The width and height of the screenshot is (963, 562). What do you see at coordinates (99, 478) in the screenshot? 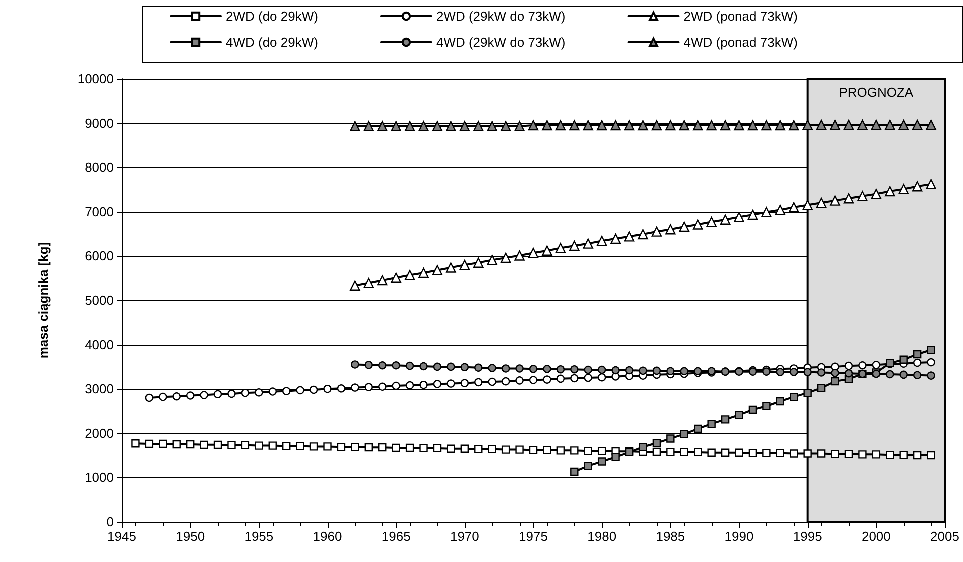
I see `y-tick-label: 1000` at bounding box center [99, 478].